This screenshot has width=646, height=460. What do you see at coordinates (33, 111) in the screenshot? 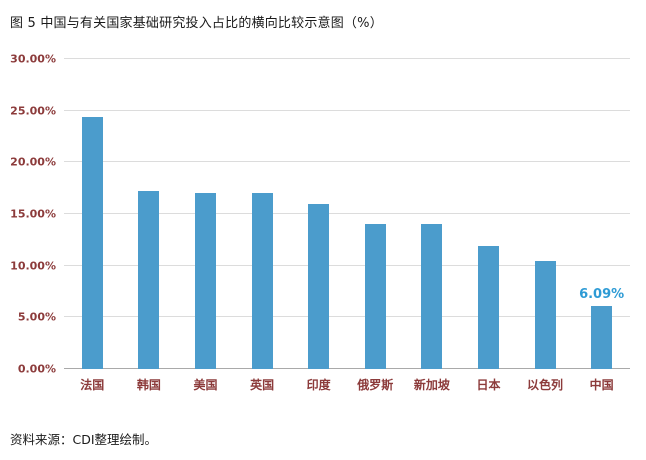
I see `y-tick-label: 25.00%` at bounding box center [33, 111].